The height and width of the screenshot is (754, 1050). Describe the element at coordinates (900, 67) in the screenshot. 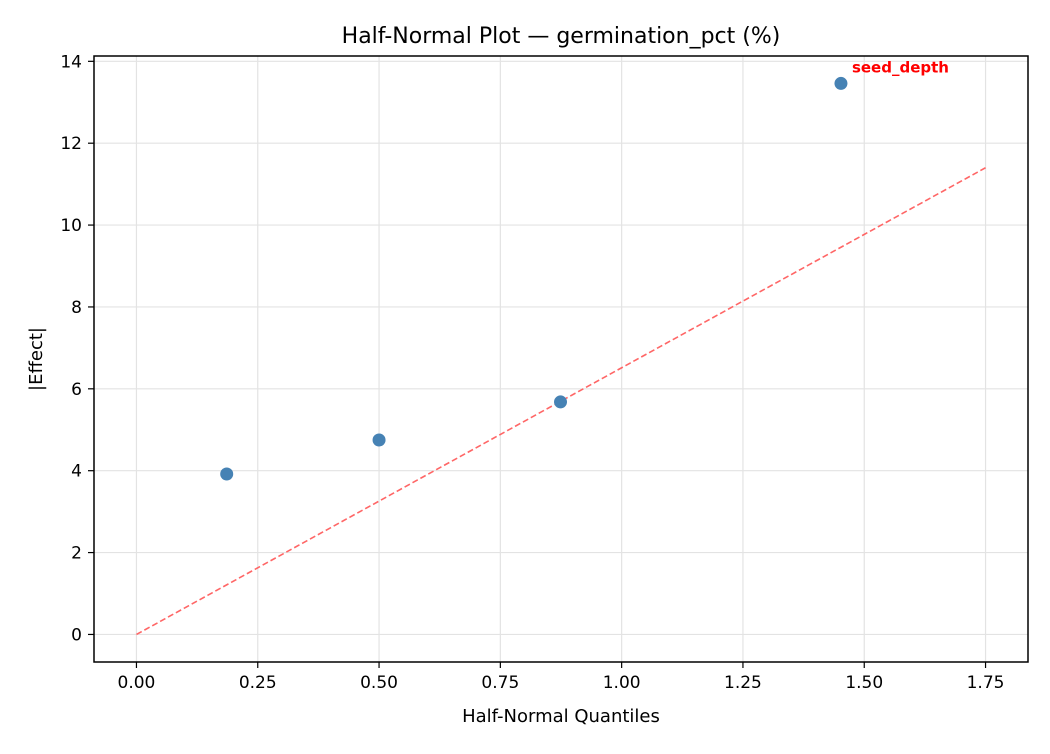

I see `point-annotation: seed_depth` at that location.